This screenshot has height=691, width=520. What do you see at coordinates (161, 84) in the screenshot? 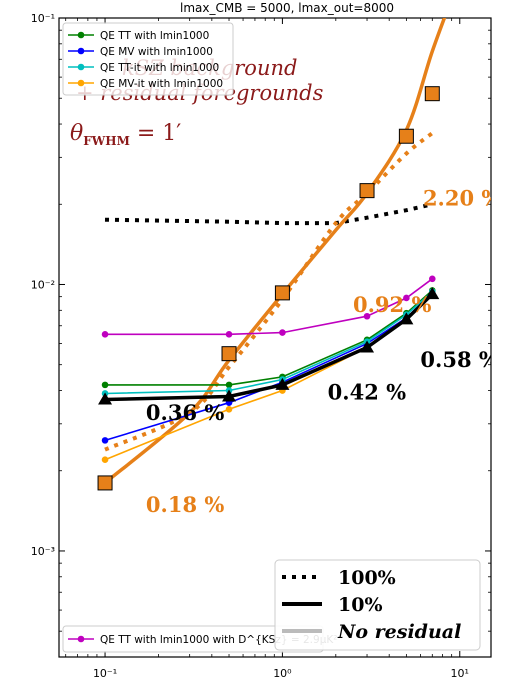
I see `legend-top-label: QE MV-it with lmin1000` at bounding box center [161, 84].